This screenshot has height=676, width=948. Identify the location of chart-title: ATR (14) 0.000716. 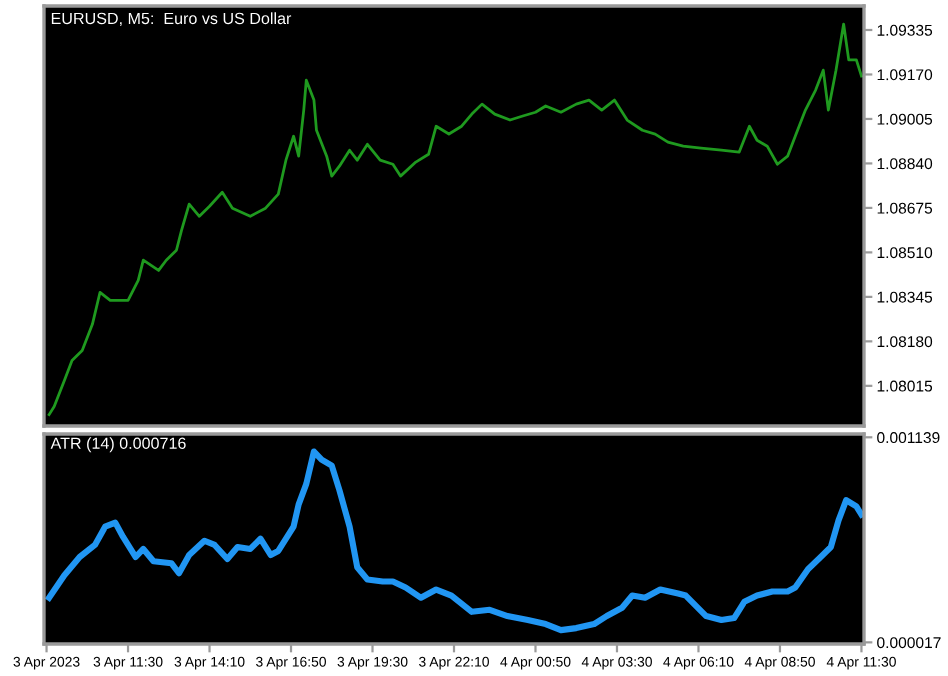
(118, 445).